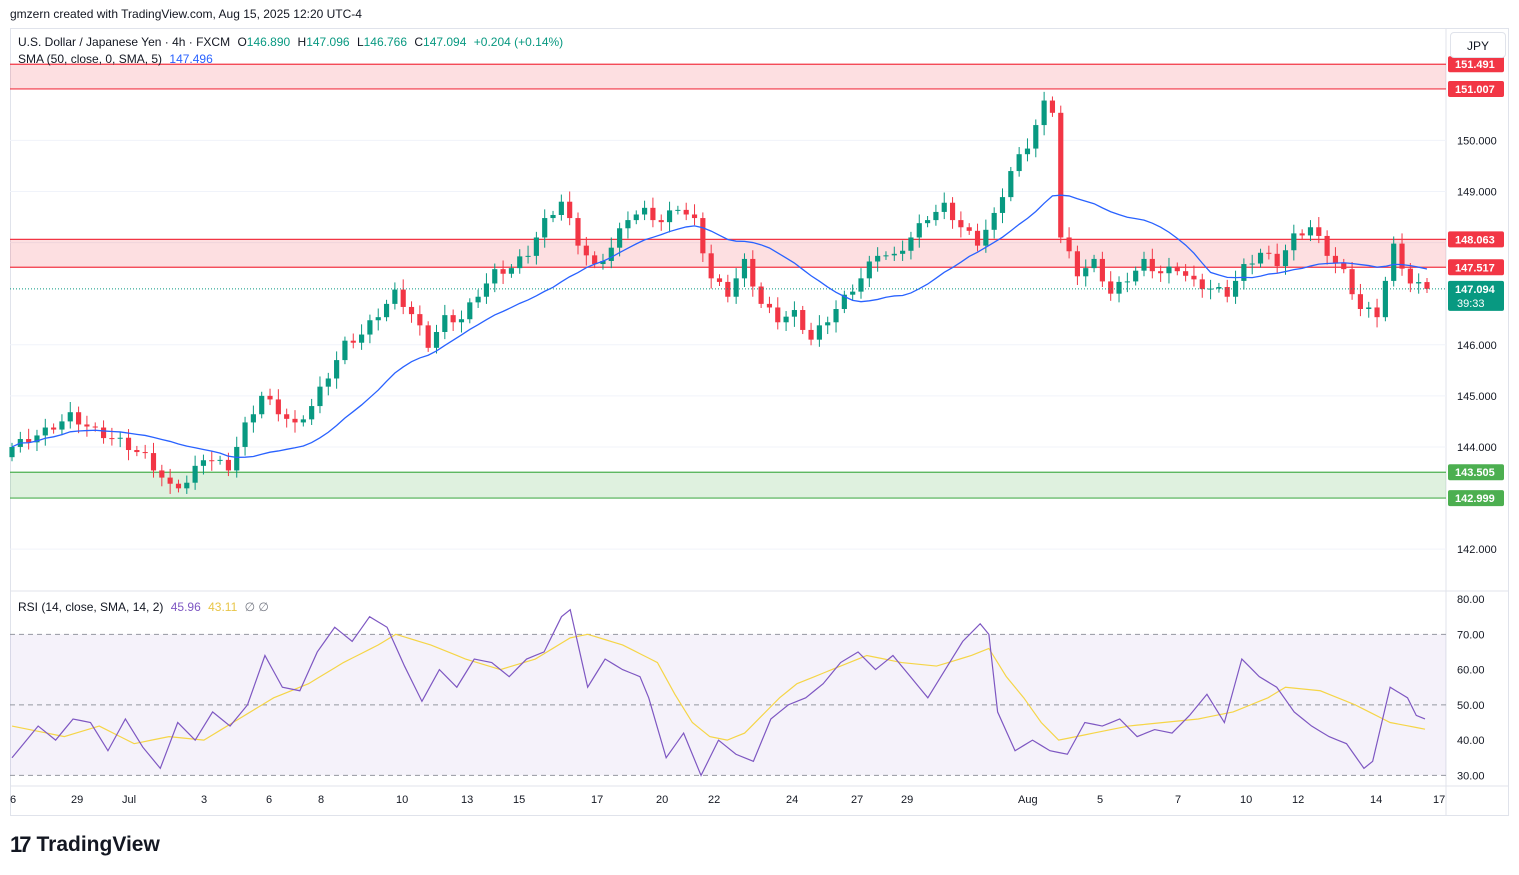  I want to click on time-tick-label: 27, so click(857, 800).